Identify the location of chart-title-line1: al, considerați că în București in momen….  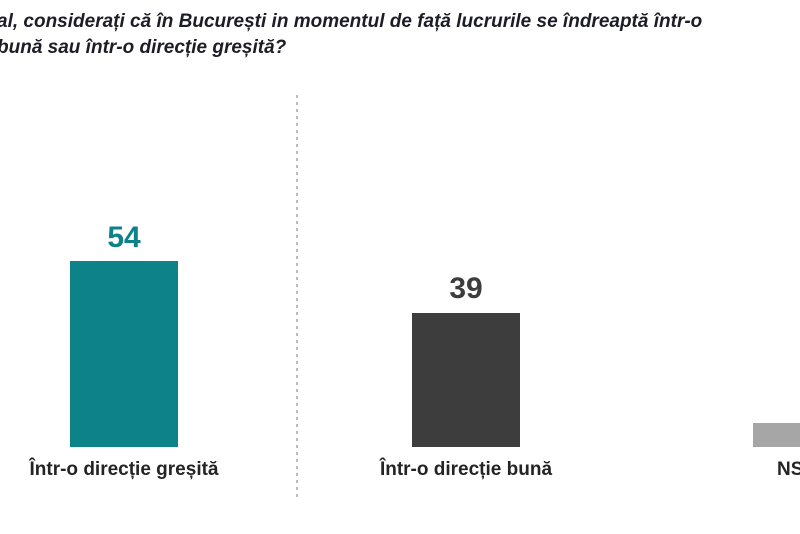
(351, 21).